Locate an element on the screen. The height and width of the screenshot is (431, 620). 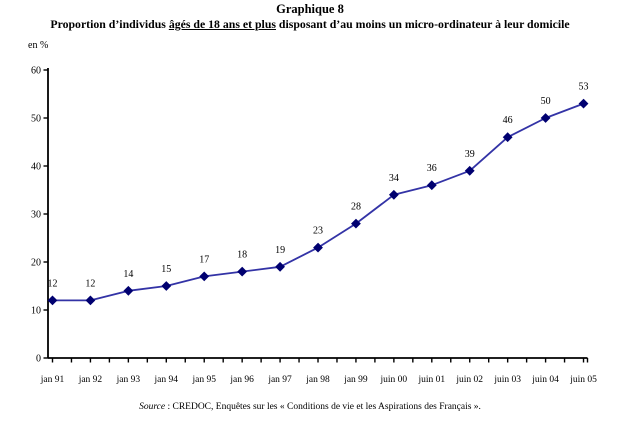
x-axis-tick-label: juin 04 is located at coordinates (545, 380).